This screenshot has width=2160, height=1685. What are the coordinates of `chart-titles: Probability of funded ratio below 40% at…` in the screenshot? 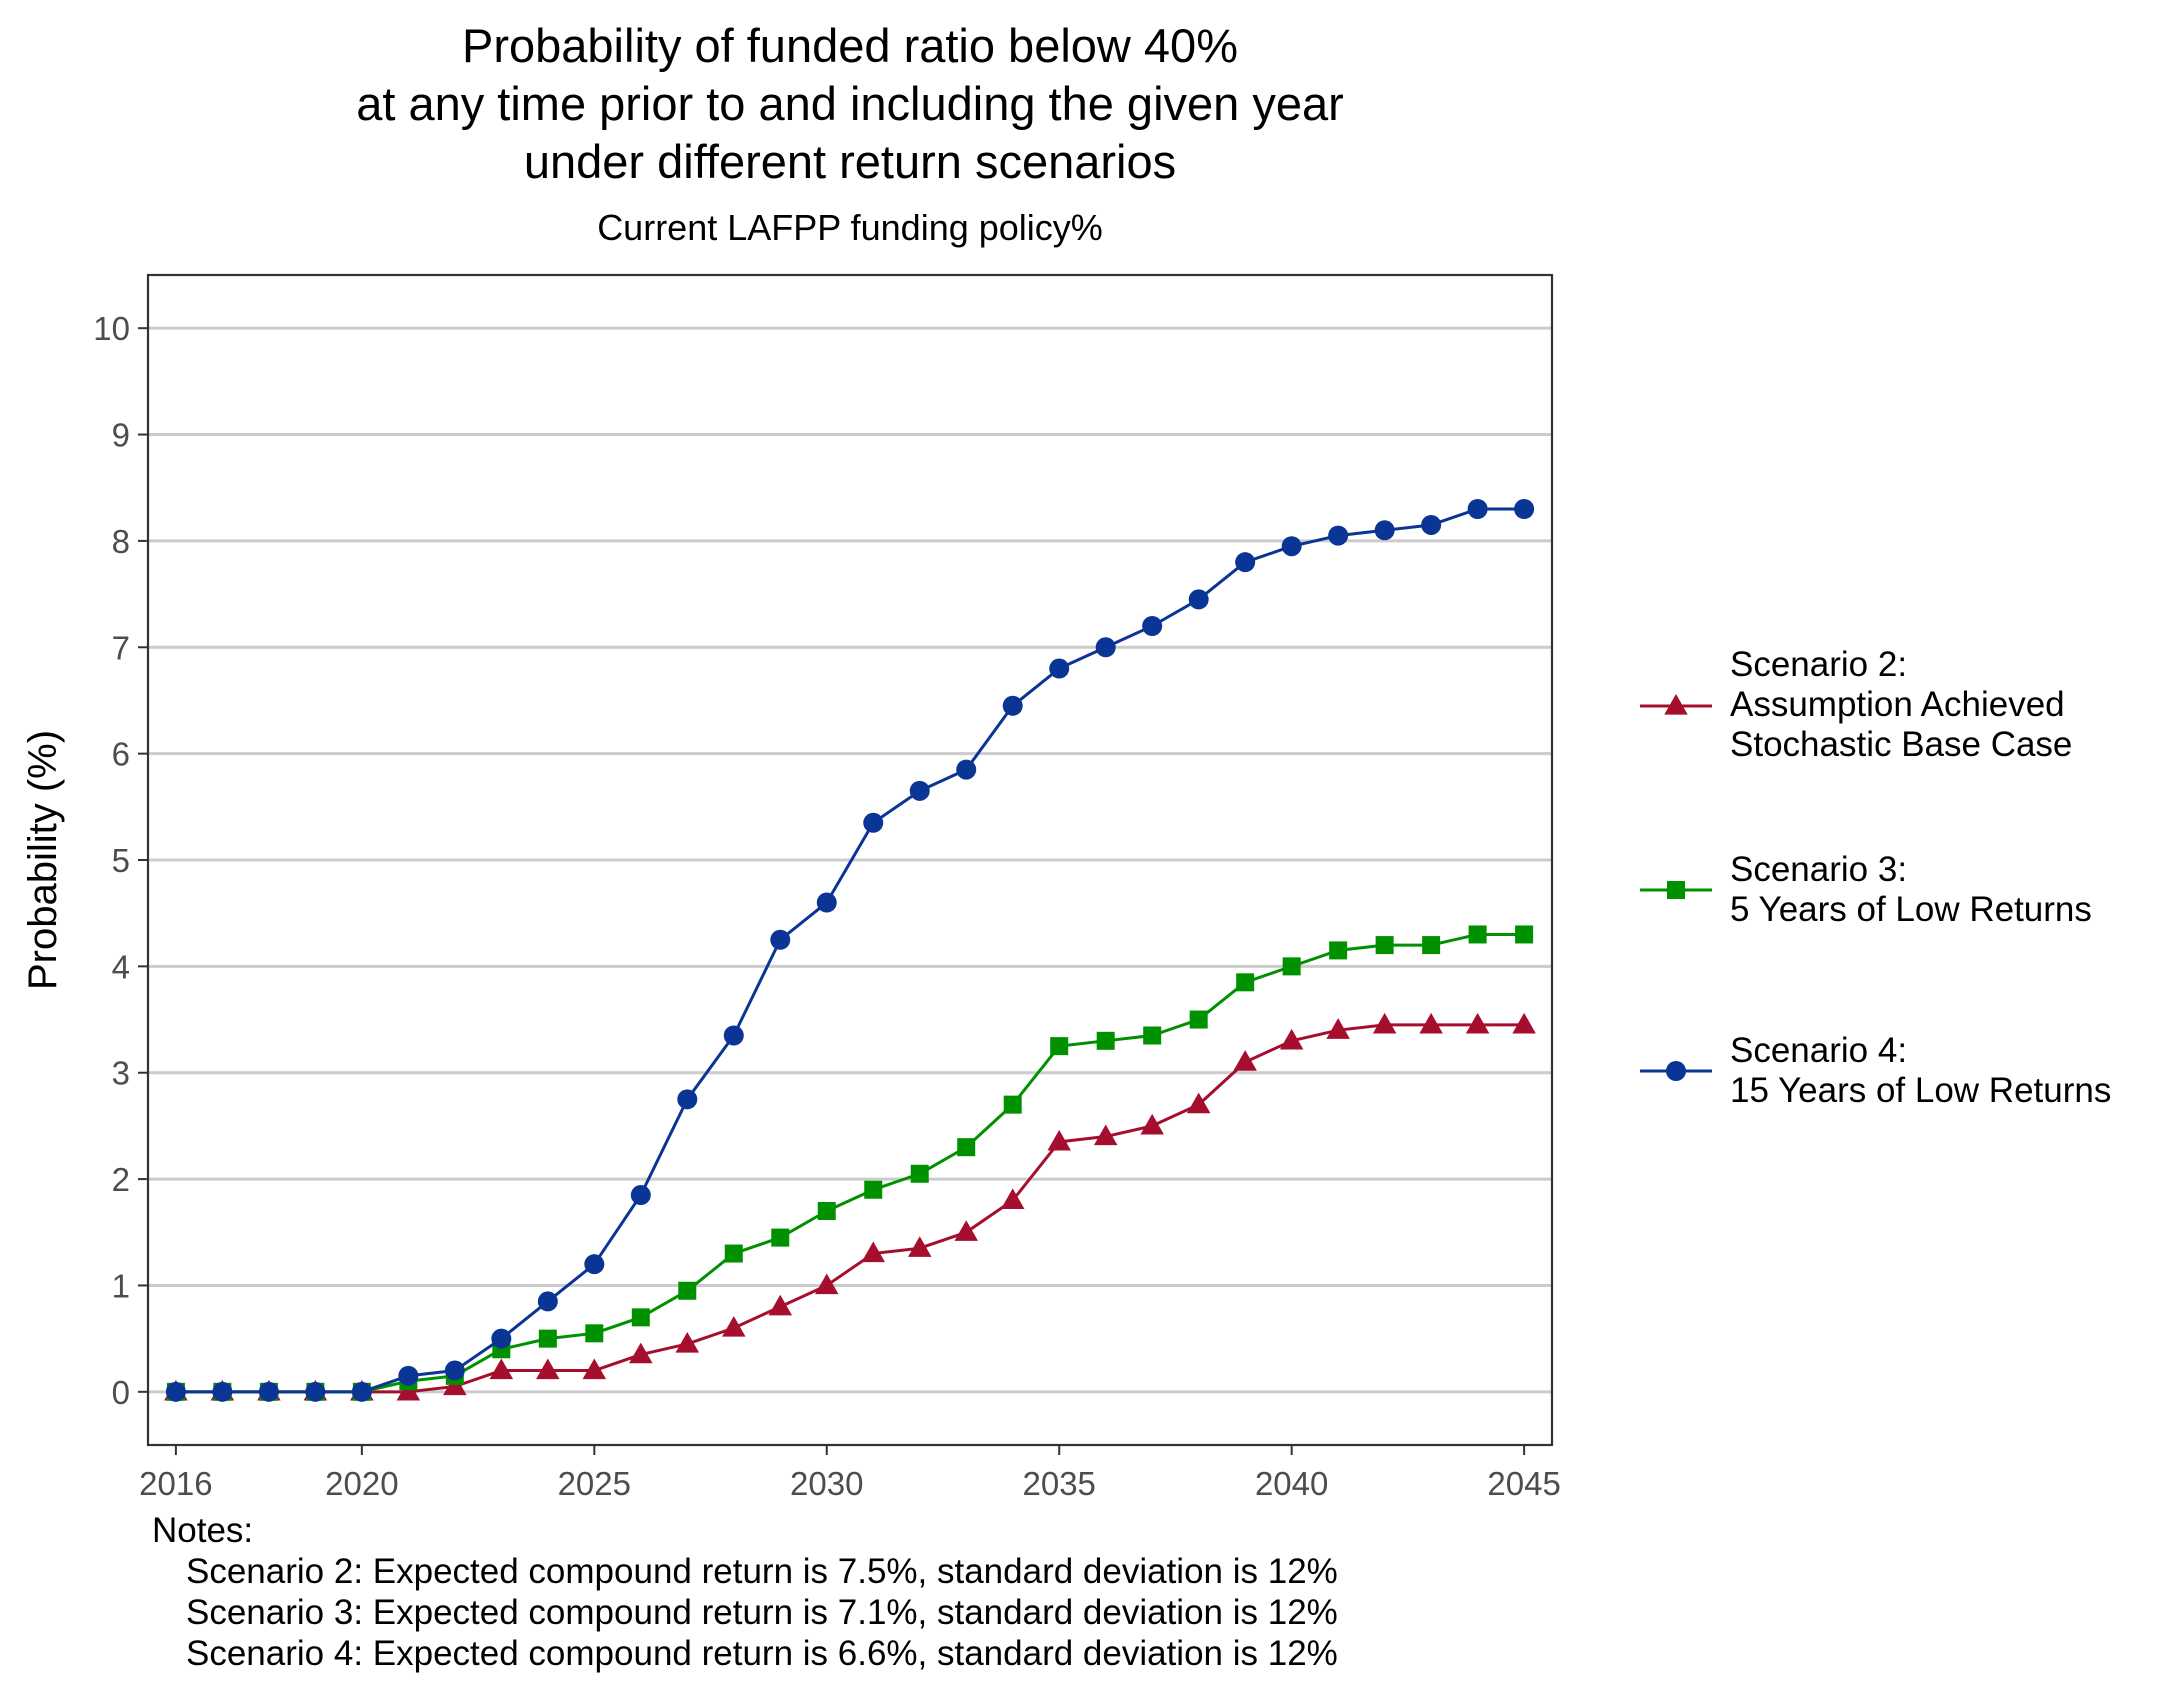 It's located at (850, 133).